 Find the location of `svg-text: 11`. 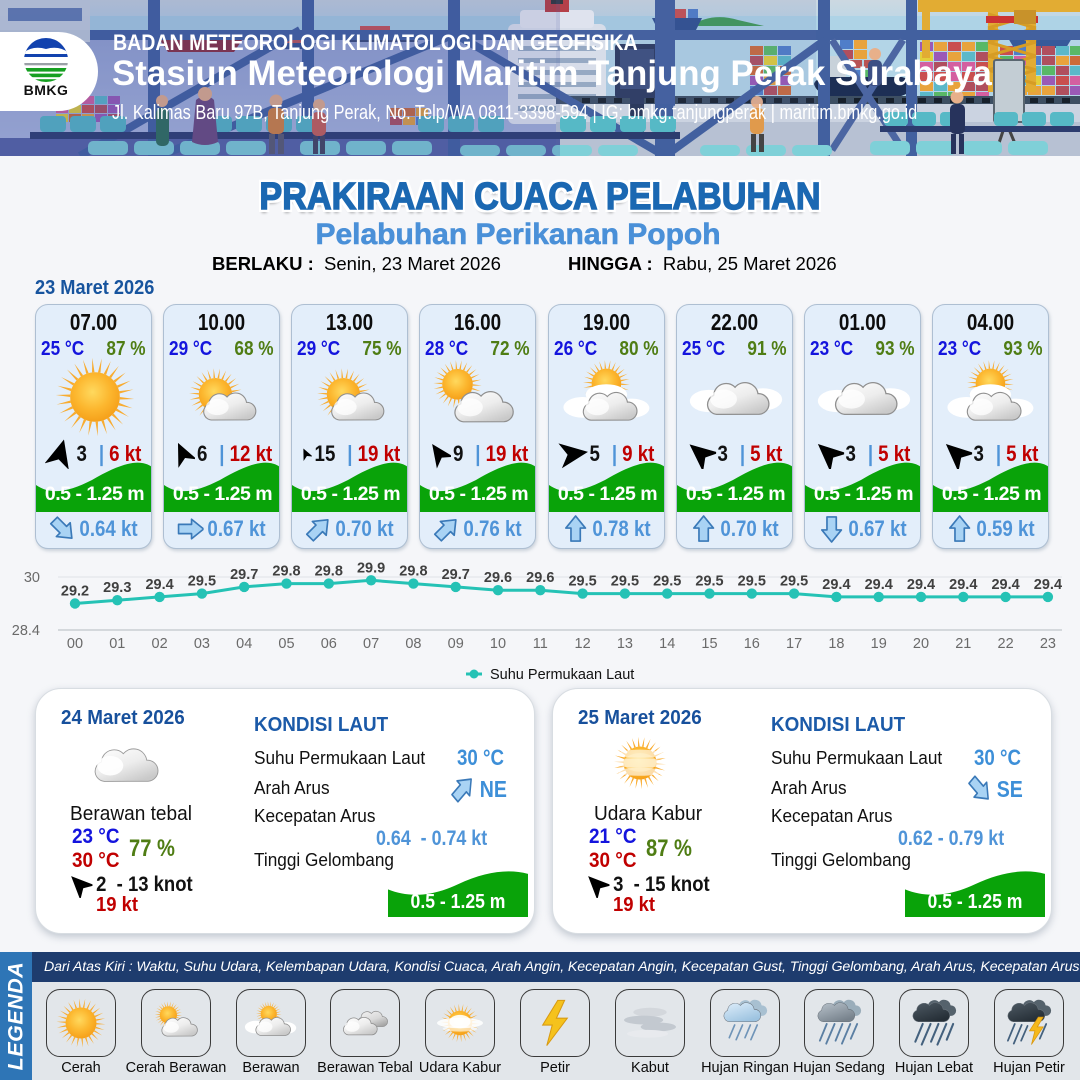

svg-text: 11 is located at coordinates (540, 644).